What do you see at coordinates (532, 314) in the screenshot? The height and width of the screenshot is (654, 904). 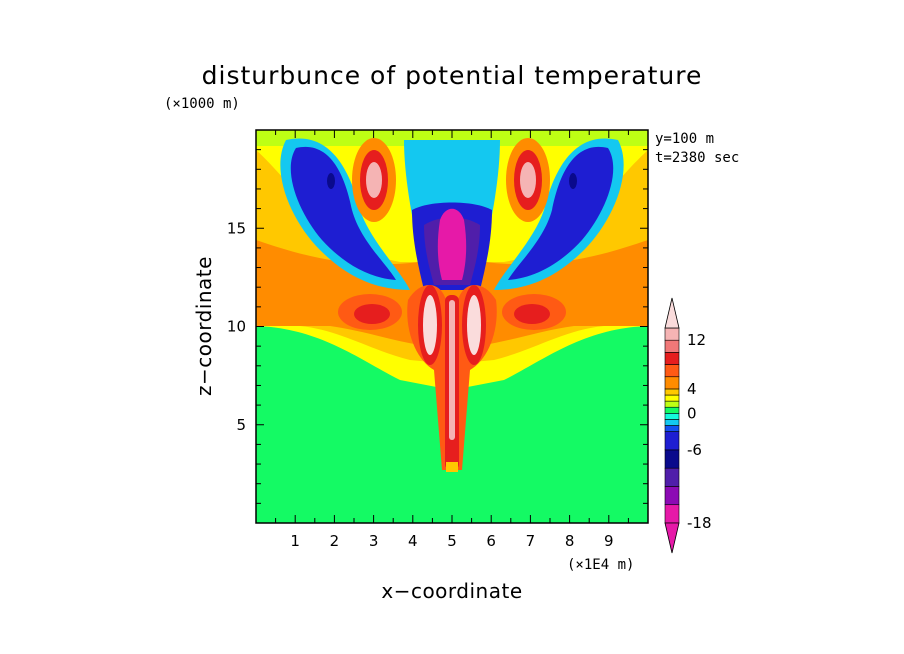 I see `warm-lobe-right-inner` at bounding box center [532, 314].